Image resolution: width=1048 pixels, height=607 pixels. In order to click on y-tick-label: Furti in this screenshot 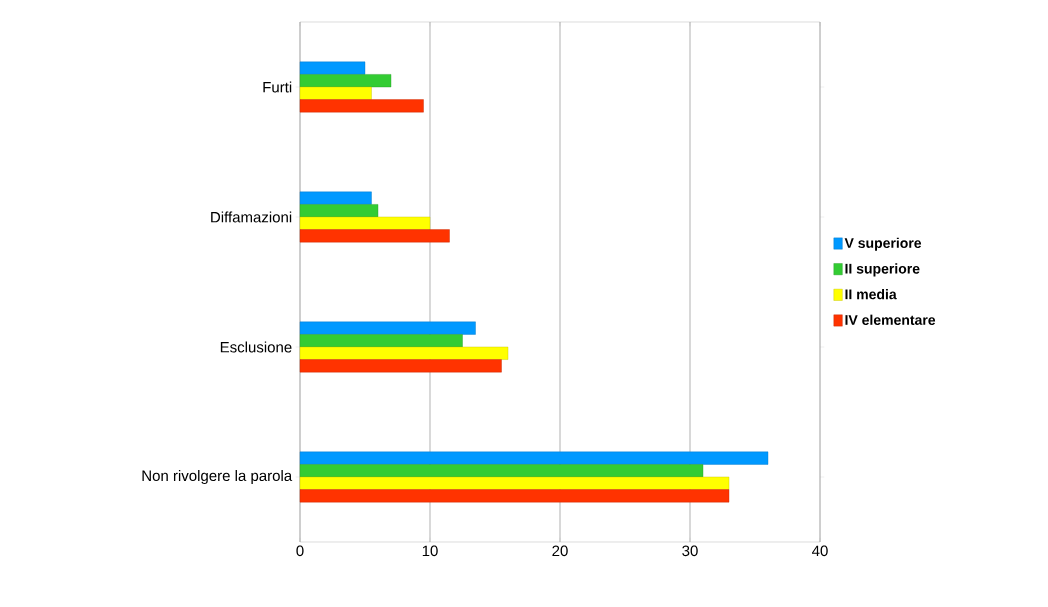, I will do `click(277, 87)`.